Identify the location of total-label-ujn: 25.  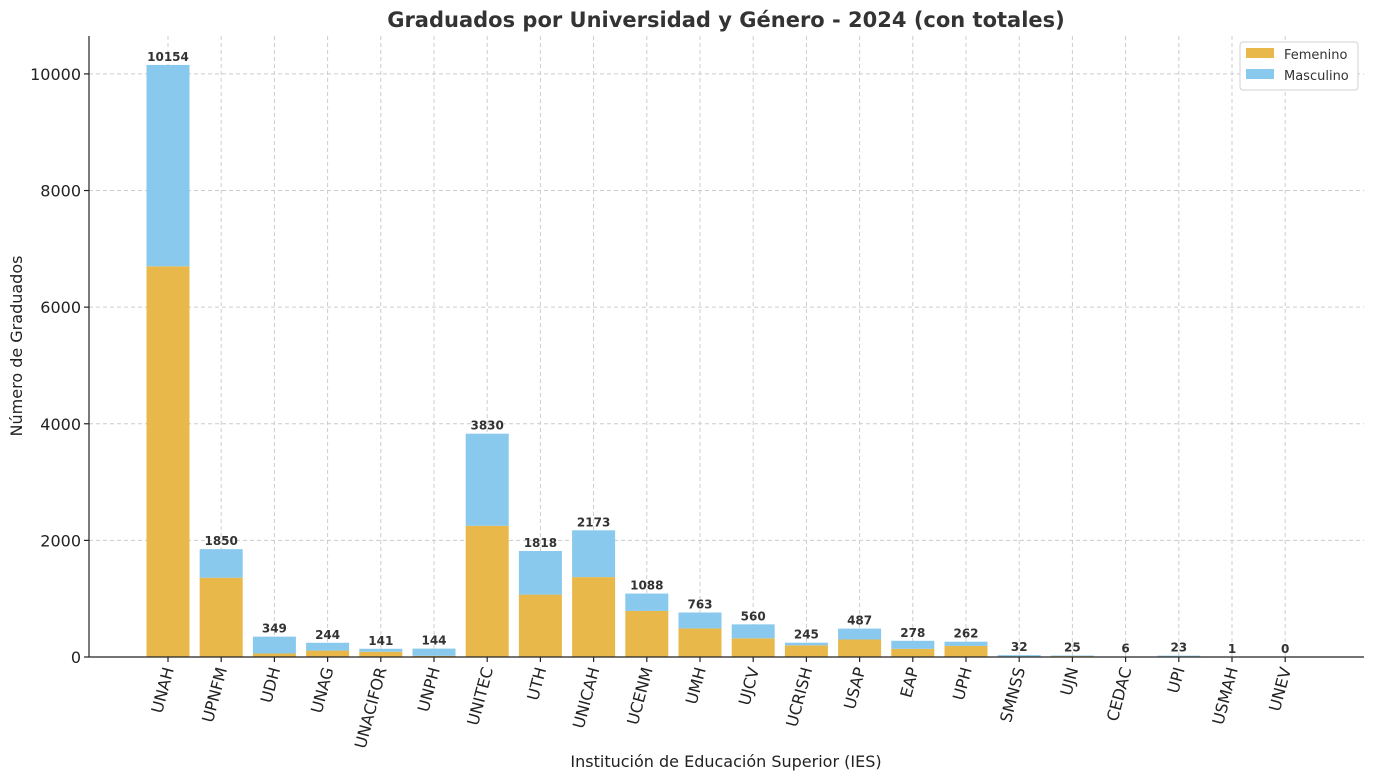
(1072, 648).